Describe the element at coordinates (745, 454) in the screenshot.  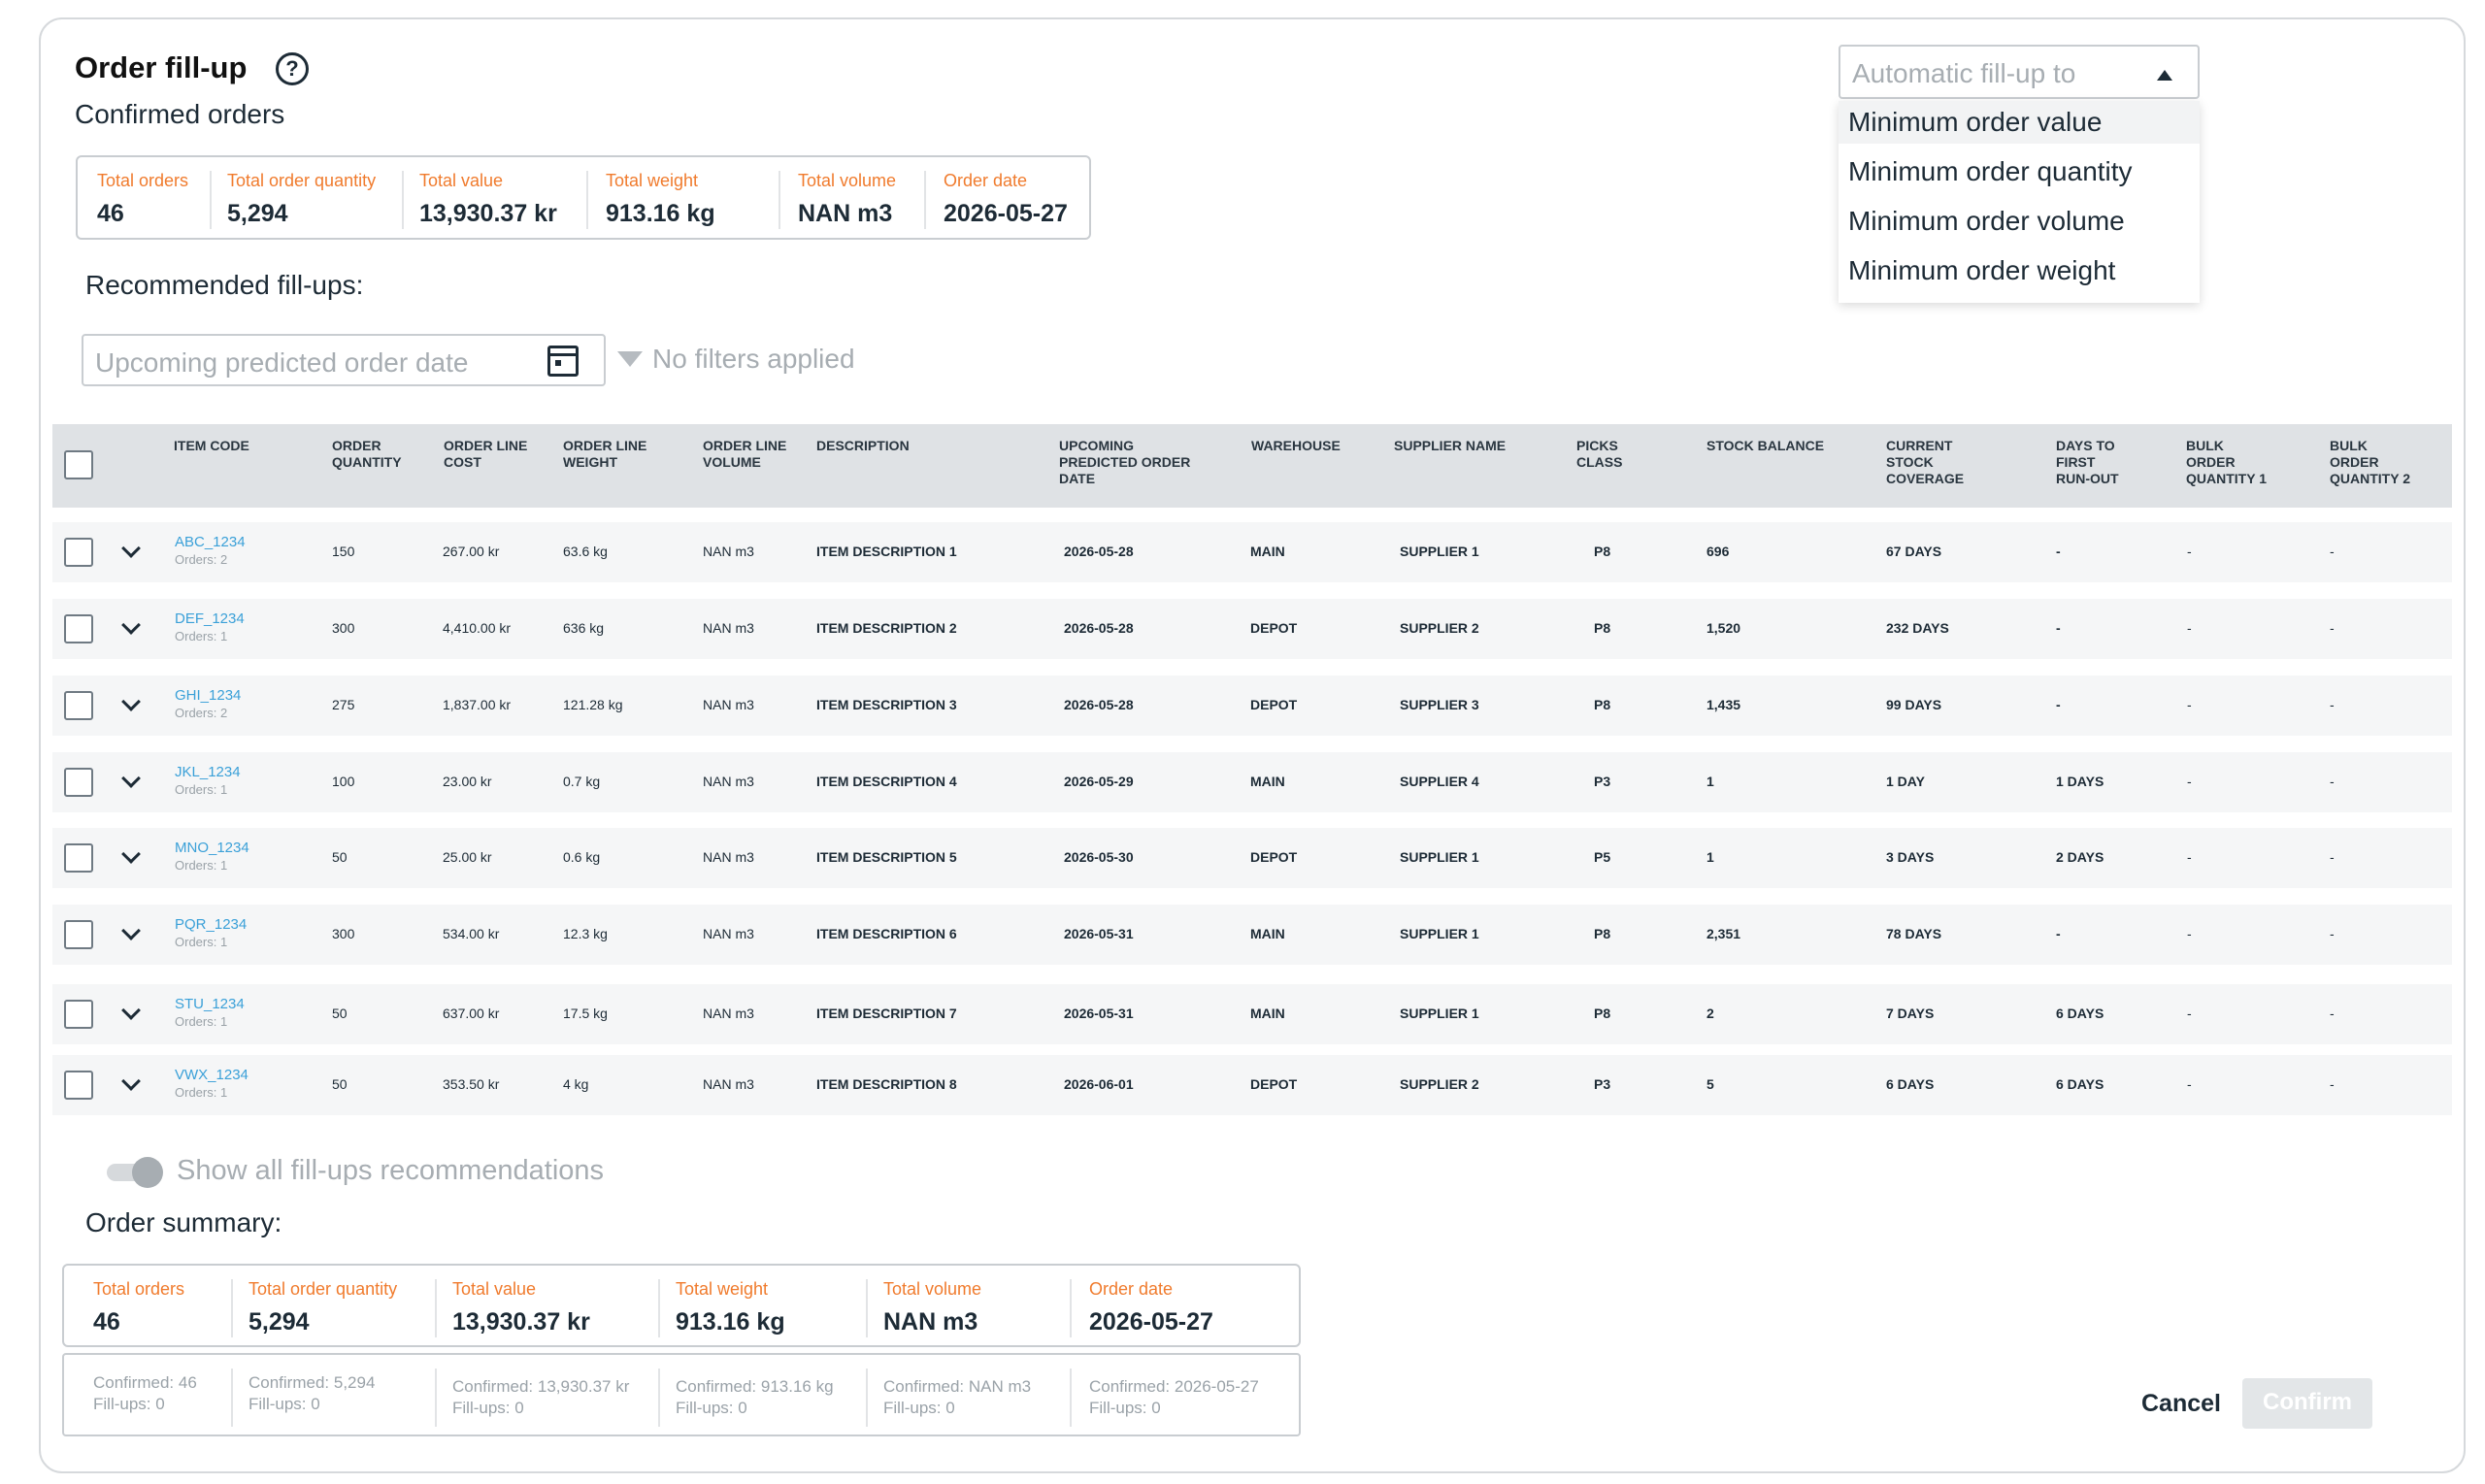
I see `col-order-line-volume: ORDER LINE VOLUME` at that location.